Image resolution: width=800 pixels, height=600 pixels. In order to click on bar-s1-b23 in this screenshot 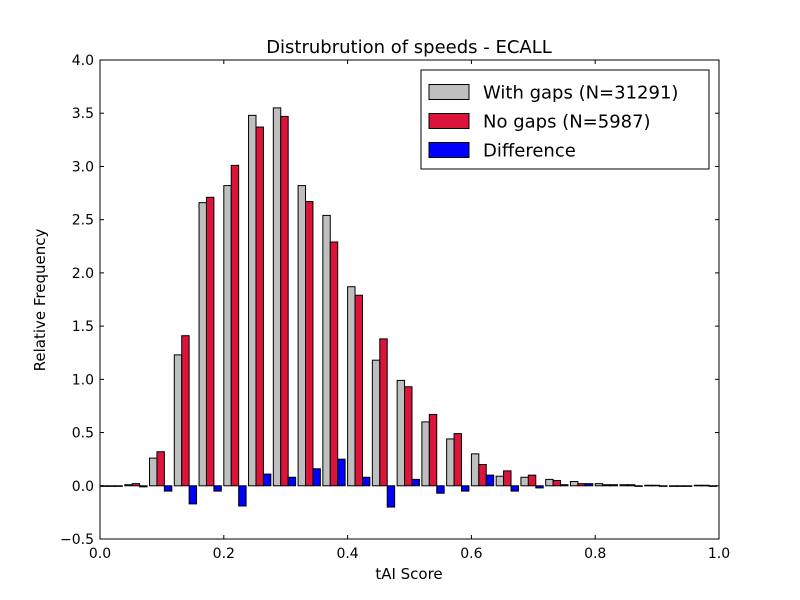, I will do `click(680, 486)`.